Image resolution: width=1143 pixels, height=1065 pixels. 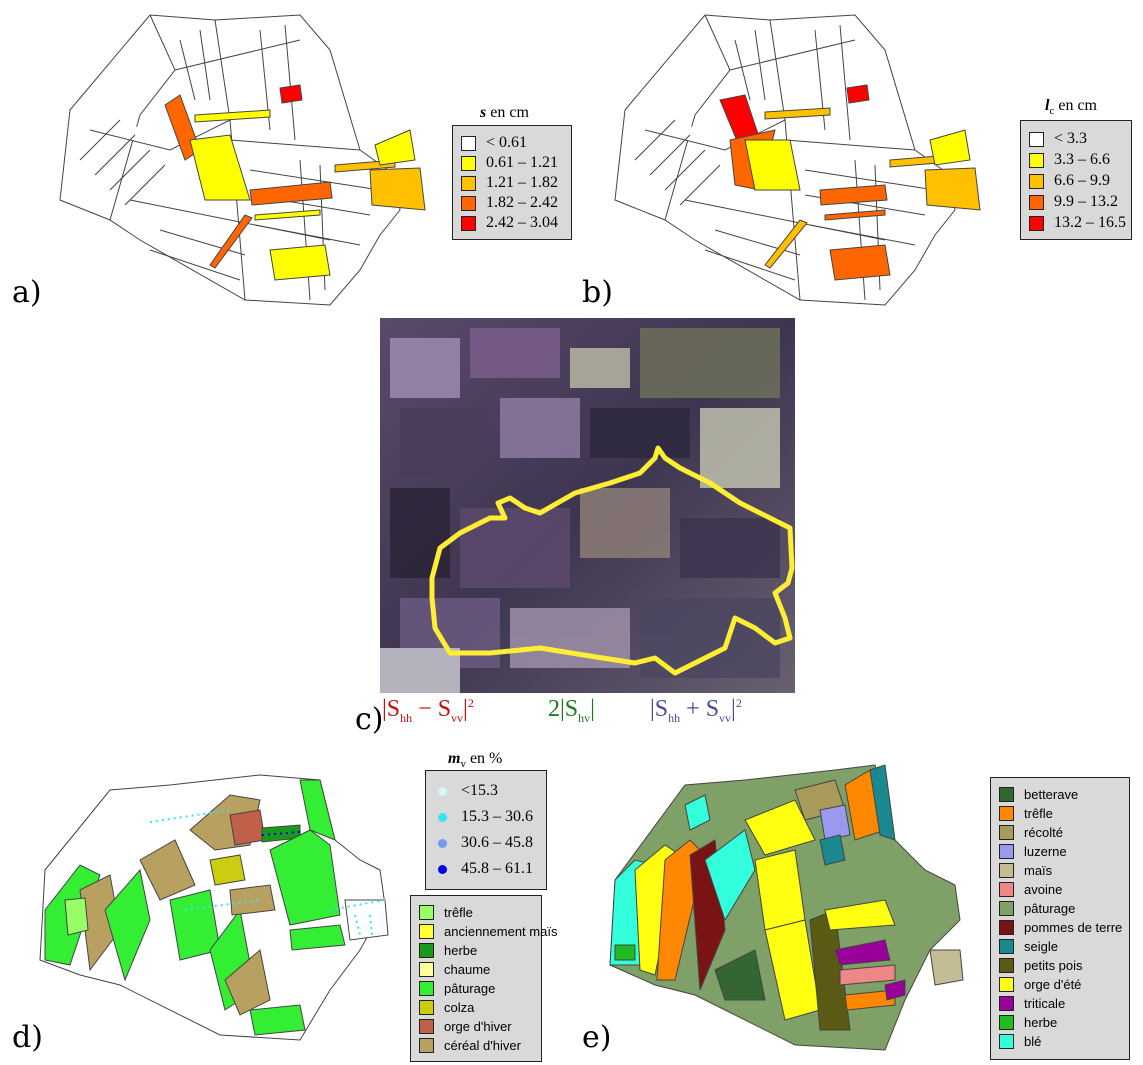 What do you see at coordinates (27, 292) in the screenshot?
I see `panel-label-a: a)` at bounding box center [27, 292].